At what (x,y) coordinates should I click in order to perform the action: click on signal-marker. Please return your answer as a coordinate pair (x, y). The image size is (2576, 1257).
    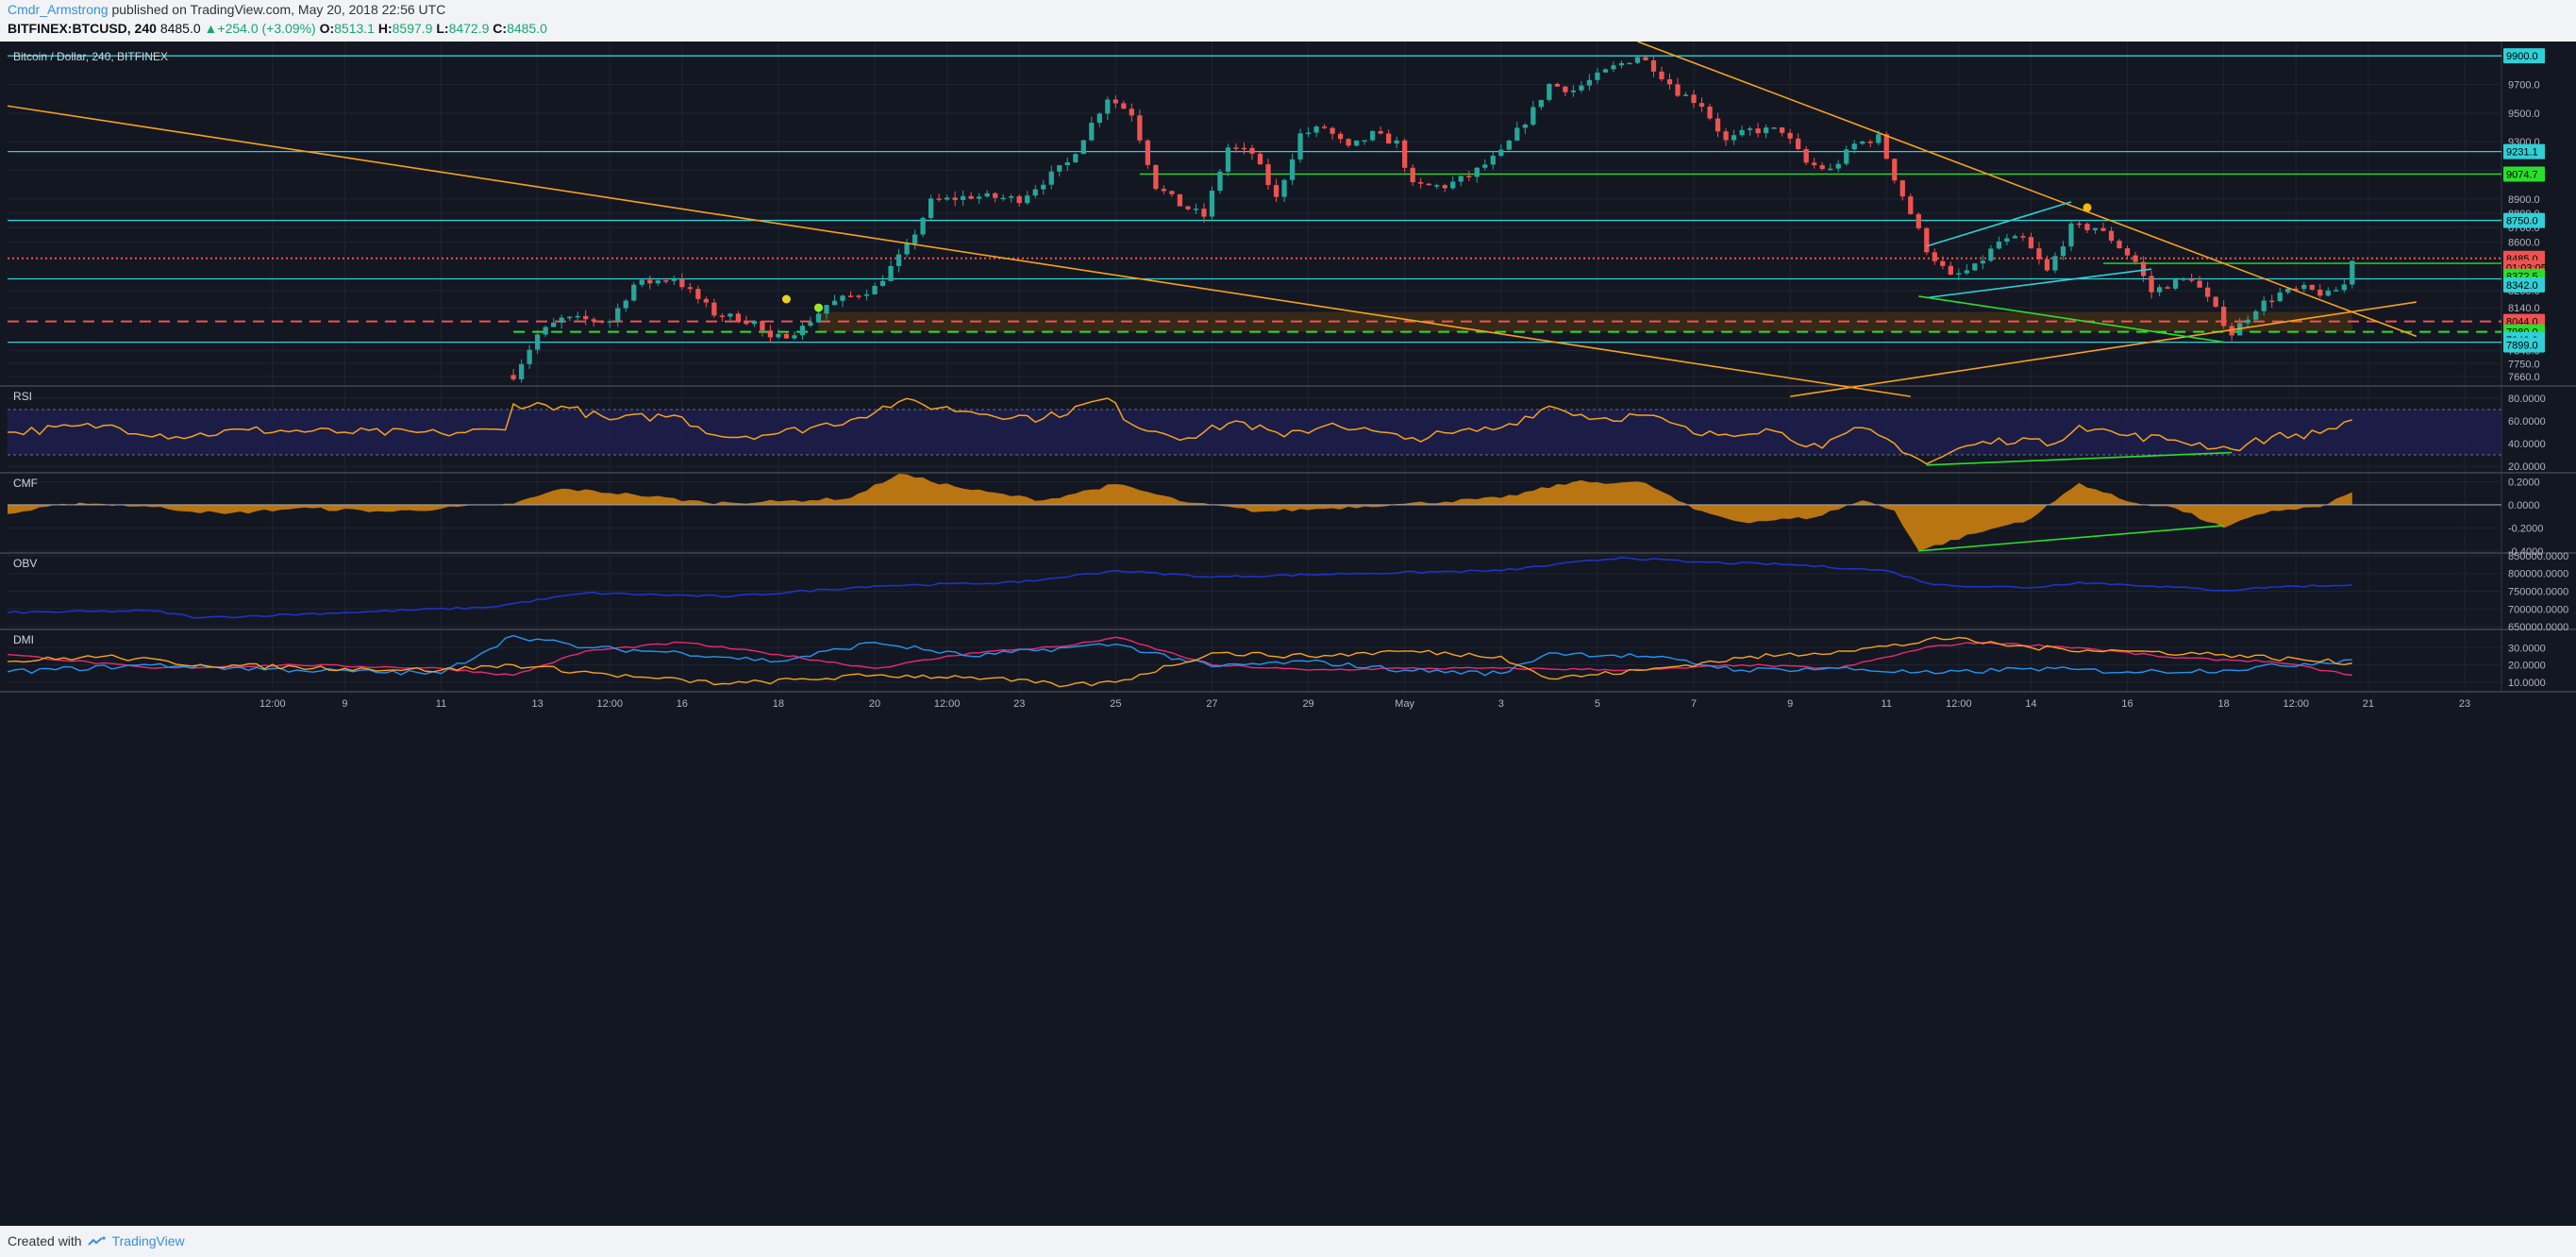
    Looking at the image, I should click on (818, 307).